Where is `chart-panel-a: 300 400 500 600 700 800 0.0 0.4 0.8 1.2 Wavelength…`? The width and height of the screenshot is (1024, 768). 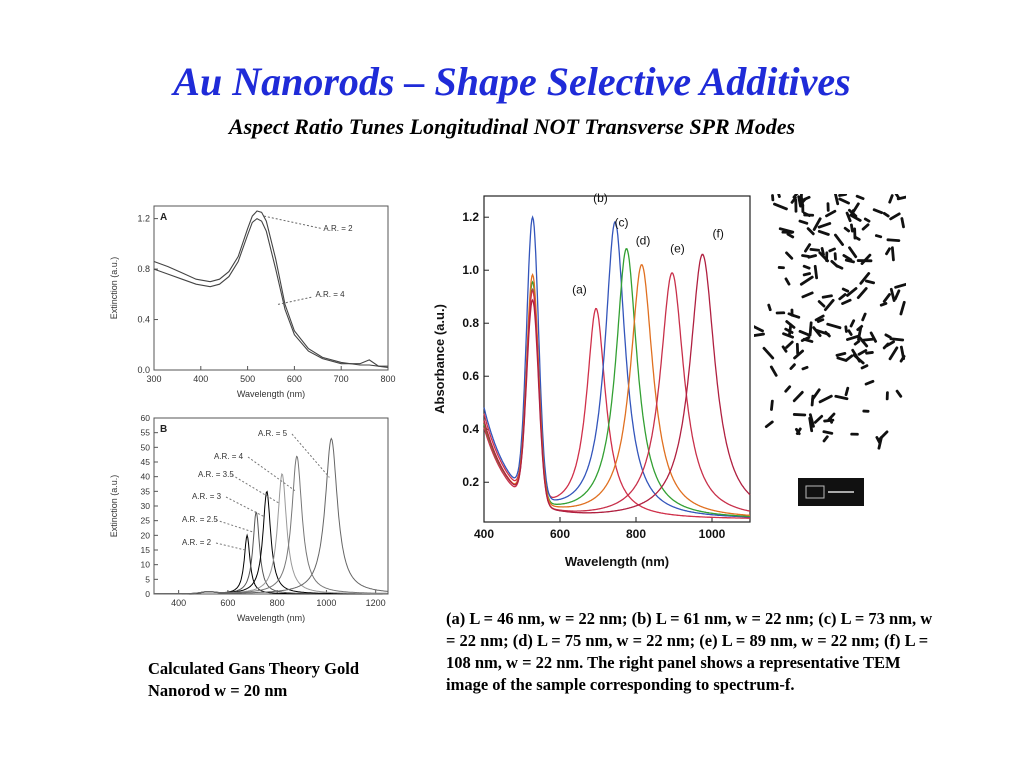 chart-panel-a: 300 400 500 600 700 800 0.0 0.4 0.8 1.2 Wavelength… is located at coordinates (254, 302).